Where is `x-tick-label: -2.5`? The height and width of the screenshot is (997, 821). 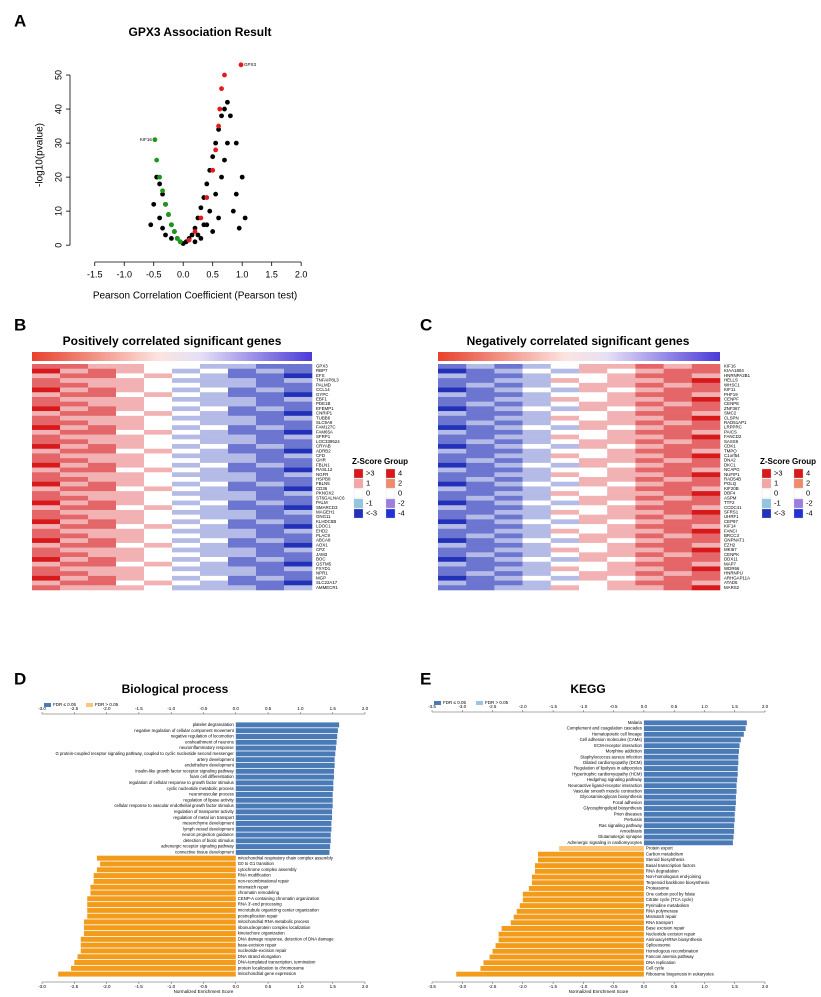 x-tick-label: -2.5 is located at coordinates (74, 986).